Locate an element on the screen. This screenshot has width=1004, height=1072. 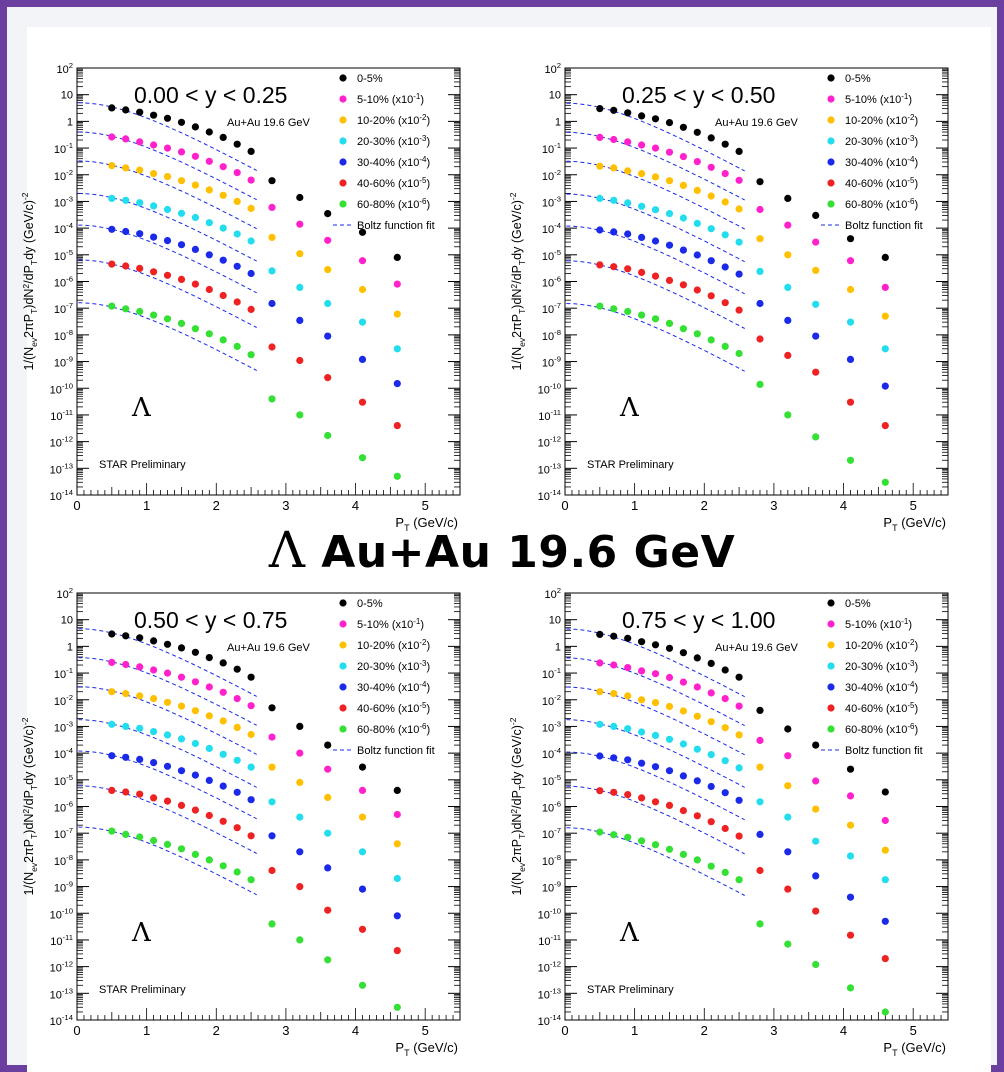
legend-label-0: 0-5% is located at coordinates (858, 604).